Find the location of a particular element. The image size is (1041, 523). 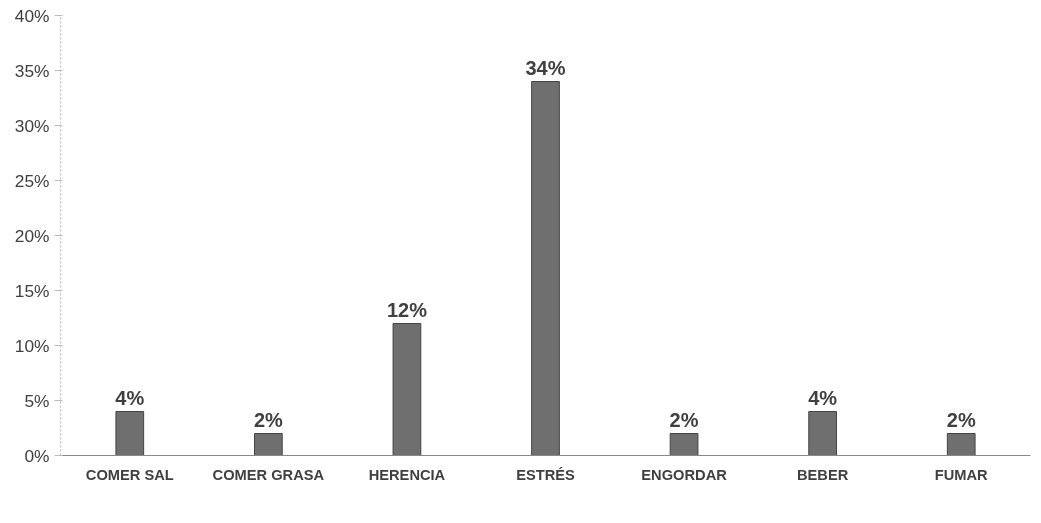

y-tick-label: 5% is located at coordinates (37, 400).